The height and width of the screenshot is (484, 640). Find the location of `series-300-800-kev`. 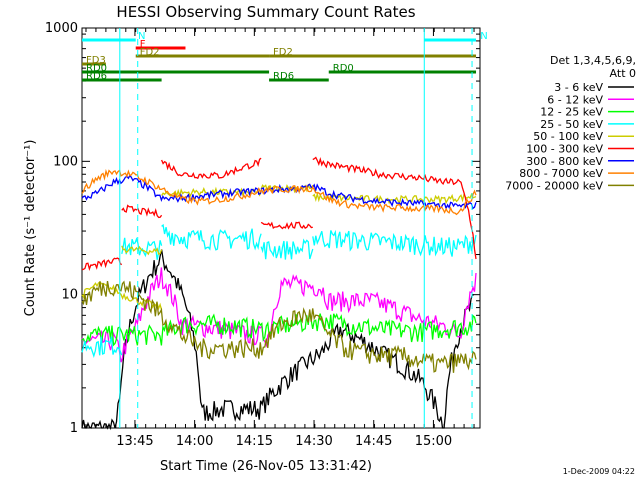

series-300-800-kev is located at coordinates (279, 192).